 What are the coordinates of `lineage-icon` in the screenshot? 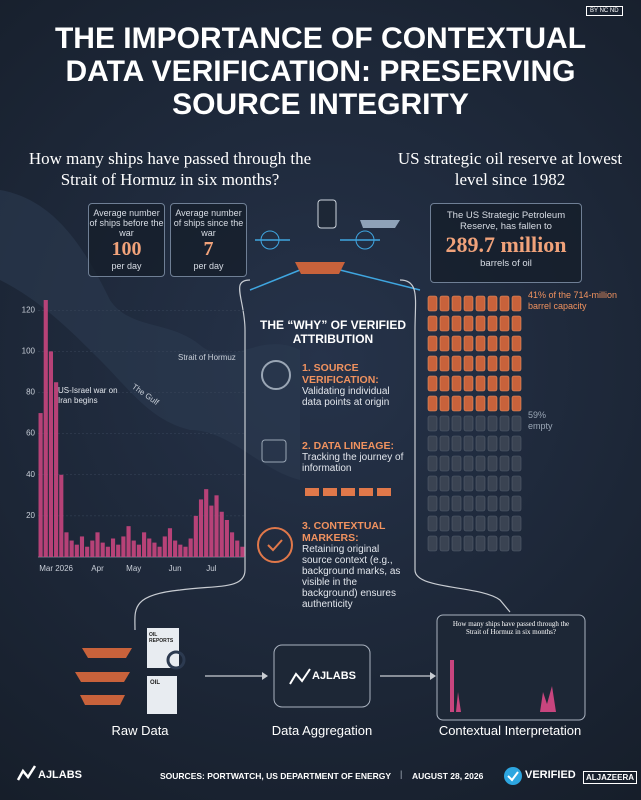 It's located at (274, 451).